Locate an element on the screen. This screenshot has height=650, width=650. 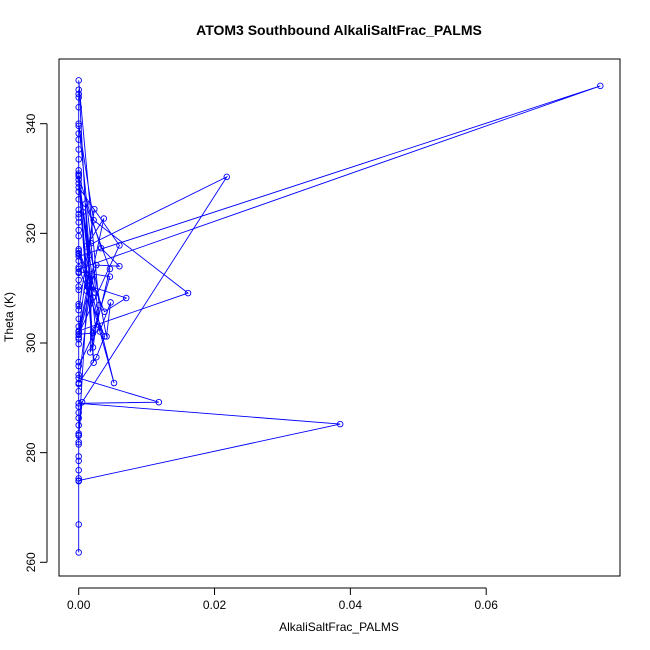
y-axis: 260 280 300 320 340 is located at coordinates (36, 342).